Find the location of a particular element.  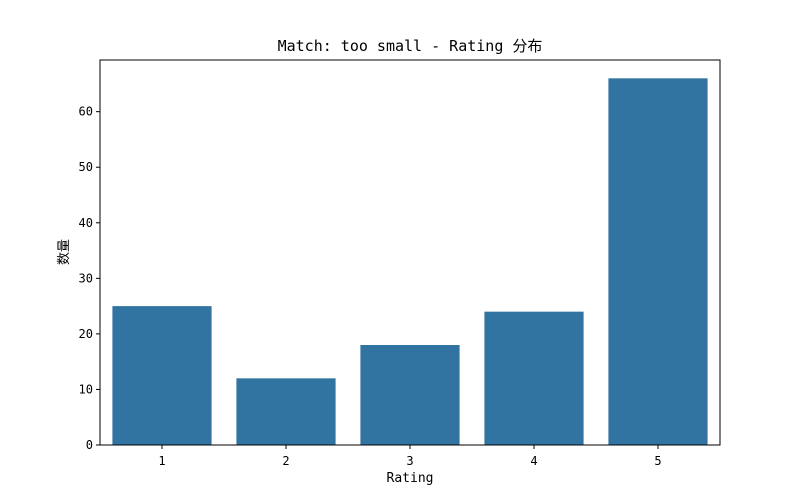

x-axis: 1 2 3 4 5 is located at coordinates (410, 456).